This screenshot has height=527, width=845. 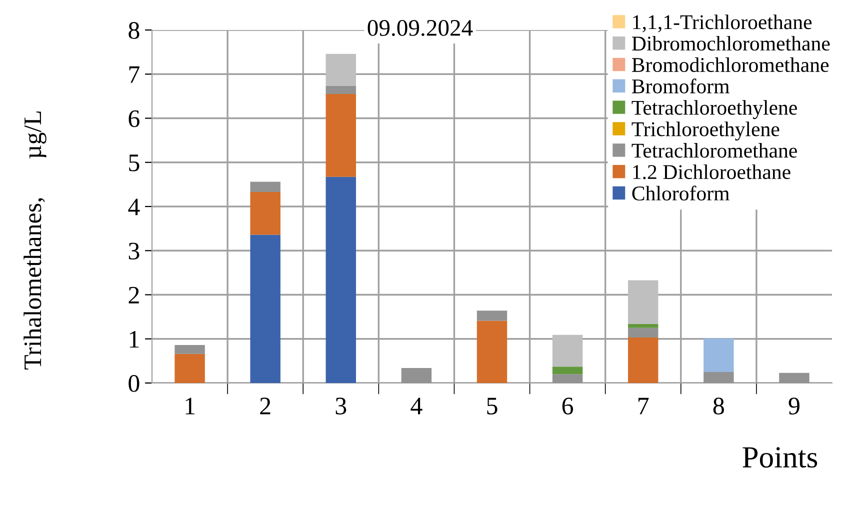 I want to click on x-axis-title: Points, so click(x=780, y=457).